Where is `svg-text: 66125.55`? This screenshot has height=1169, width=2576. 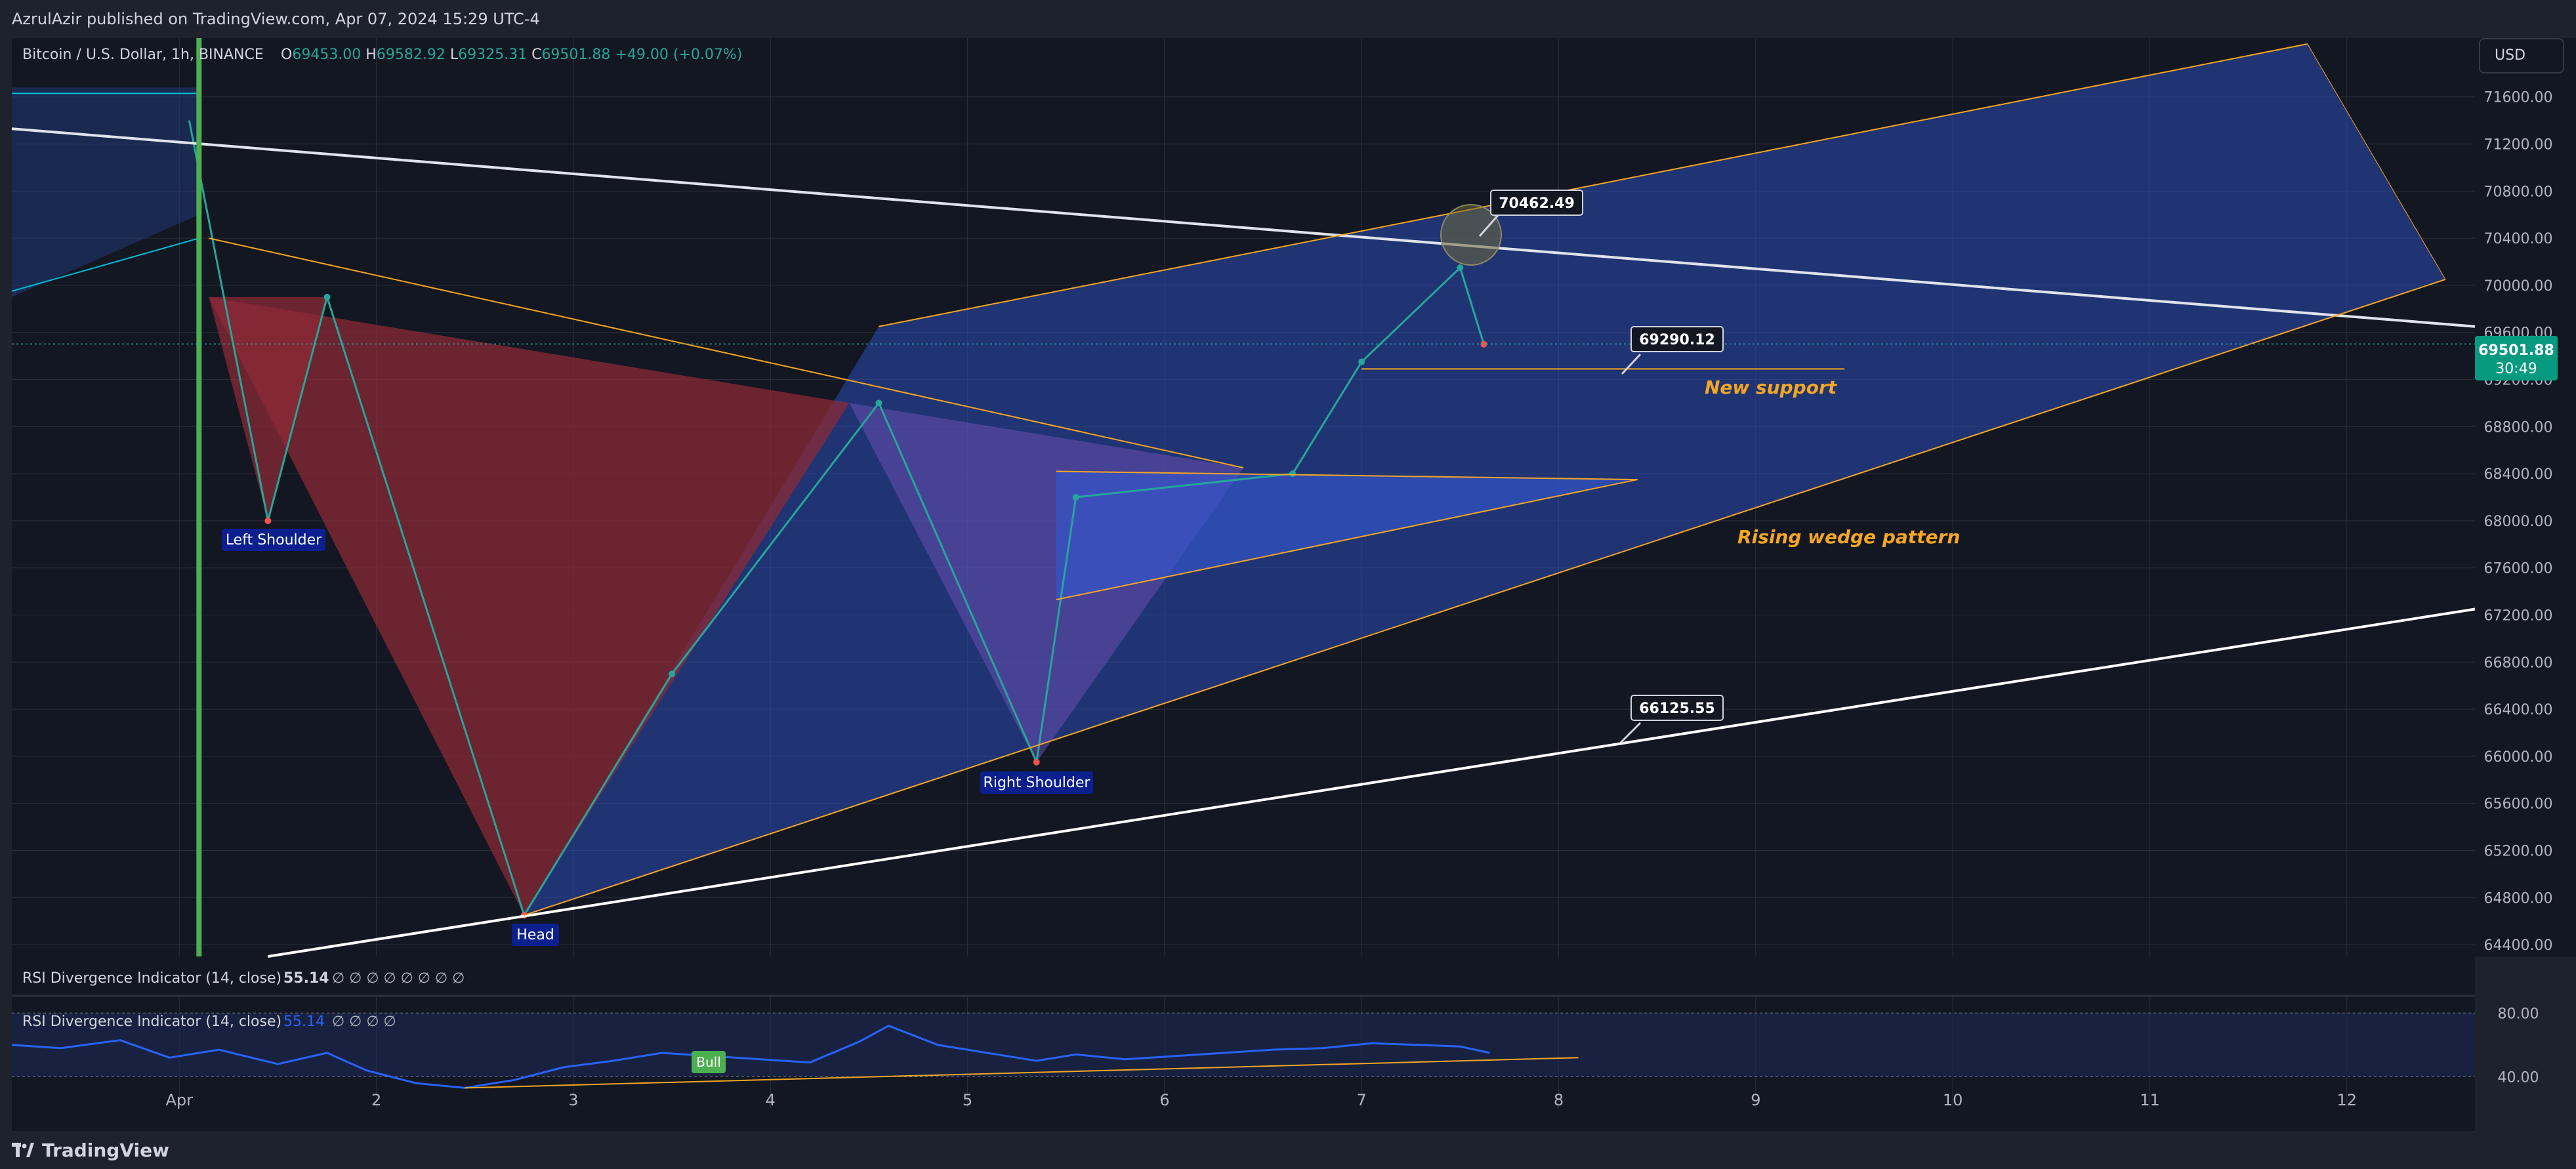
svg-text: 66125.55 is located at coordinates (1677, 709).